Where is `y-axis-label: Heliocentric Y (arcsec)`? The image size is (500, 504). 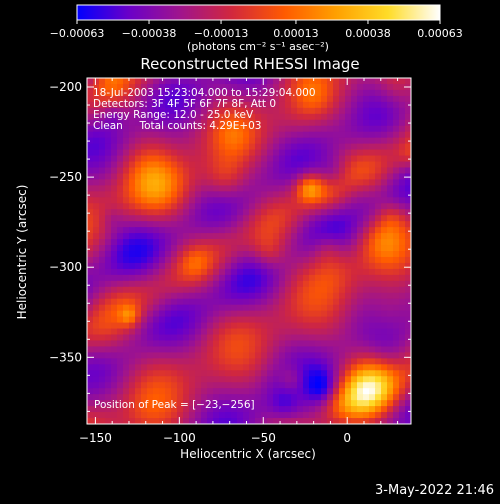
y-axis-label: Heliocentric Y (arcsec) is located at coordinates (22, 252).